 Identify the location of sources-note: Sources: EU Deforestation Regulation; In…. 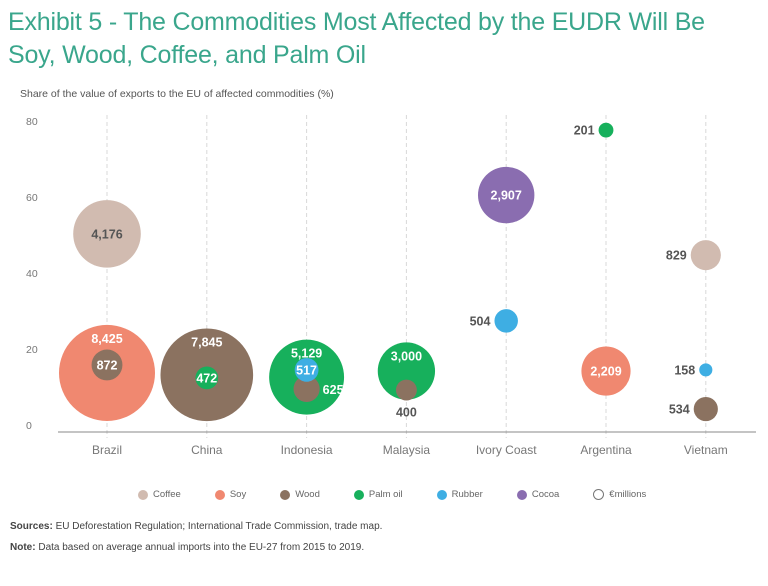
(196, 526).